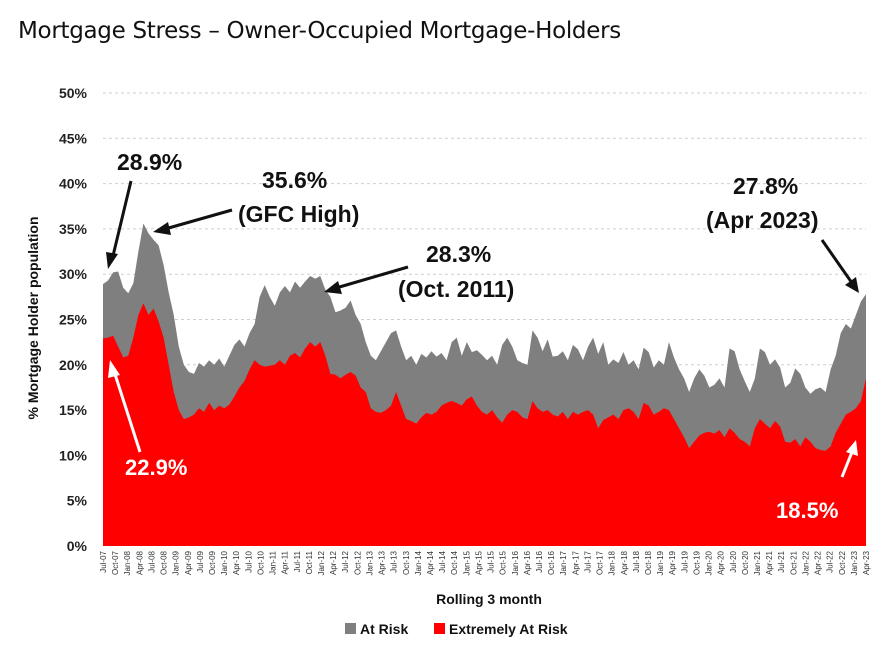 The image size is (887, 656). I want to click on x-tick-label: Apr-15, so click(478, 562).